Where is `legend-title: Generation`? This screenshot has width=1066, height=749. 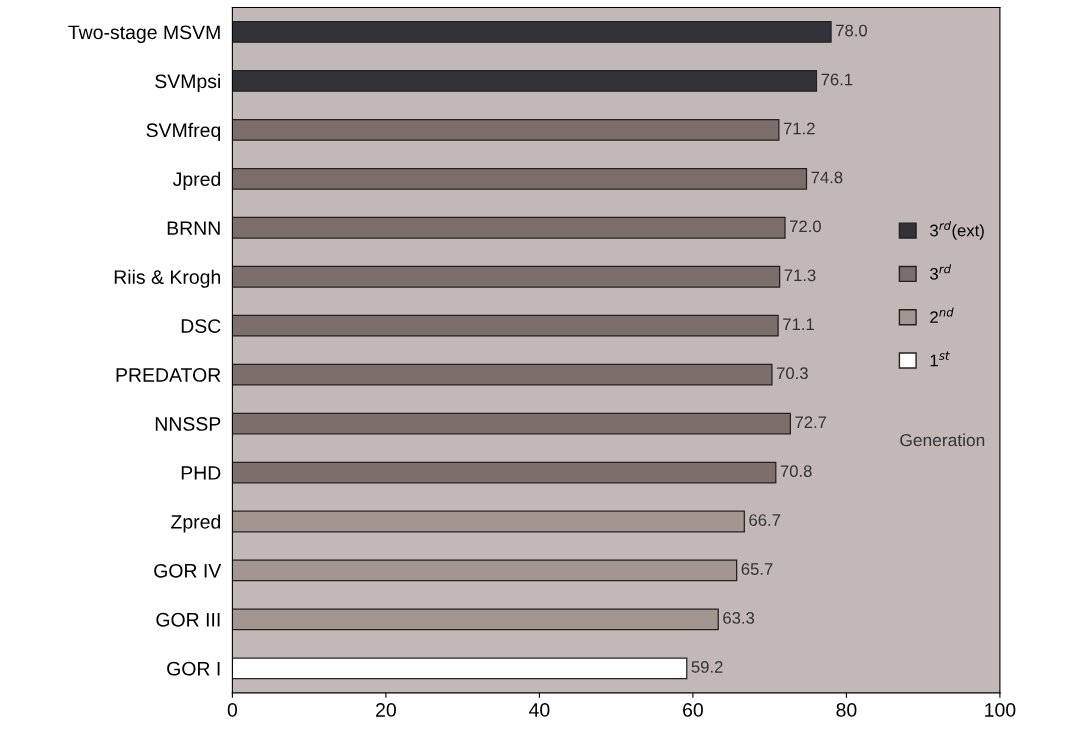
legend-title: Generation is located at coordinates (942, 440).